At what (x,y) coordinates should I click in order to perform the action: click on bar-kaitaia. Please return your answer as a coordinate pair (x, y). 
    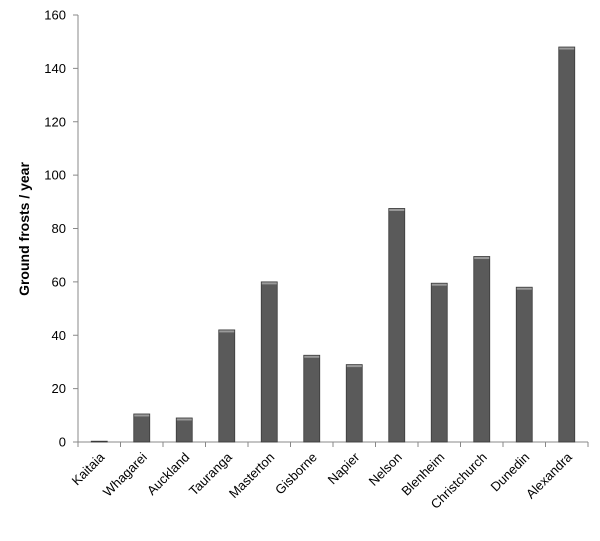
    Looking at the image, I should click on (99, 441).